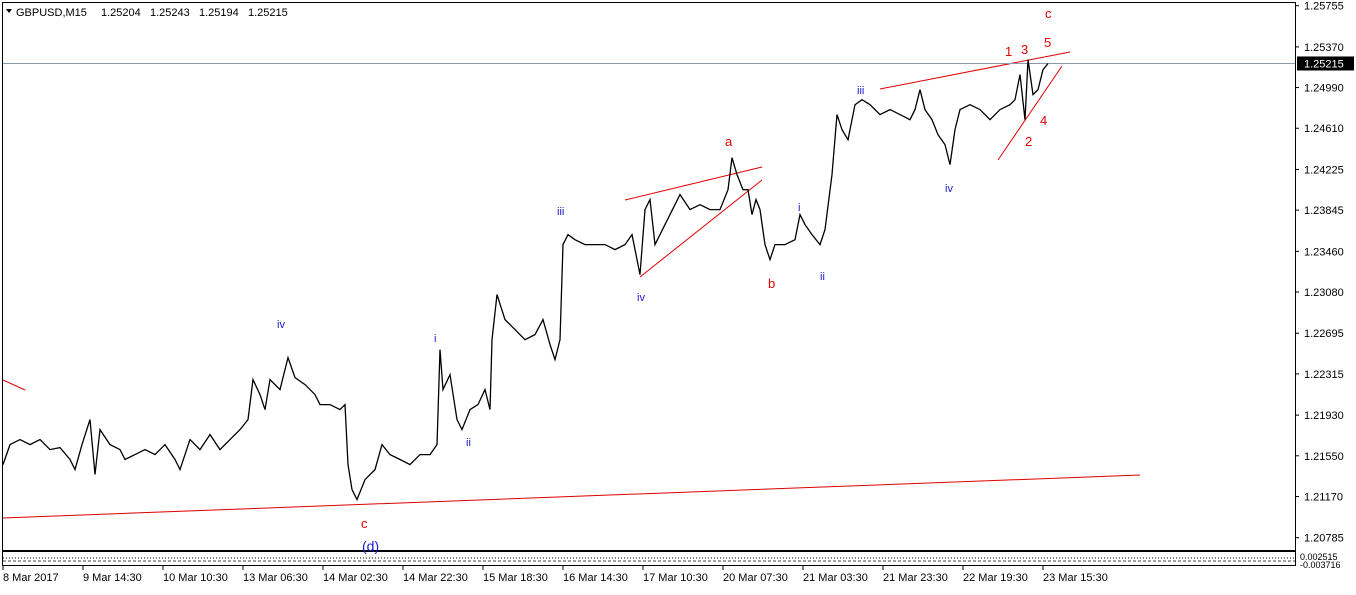 Image resolution: width=1356 pixels, height=595 pixels. I want to click on x-tick-label: 9 Mar 14:30, so click(112, 578).